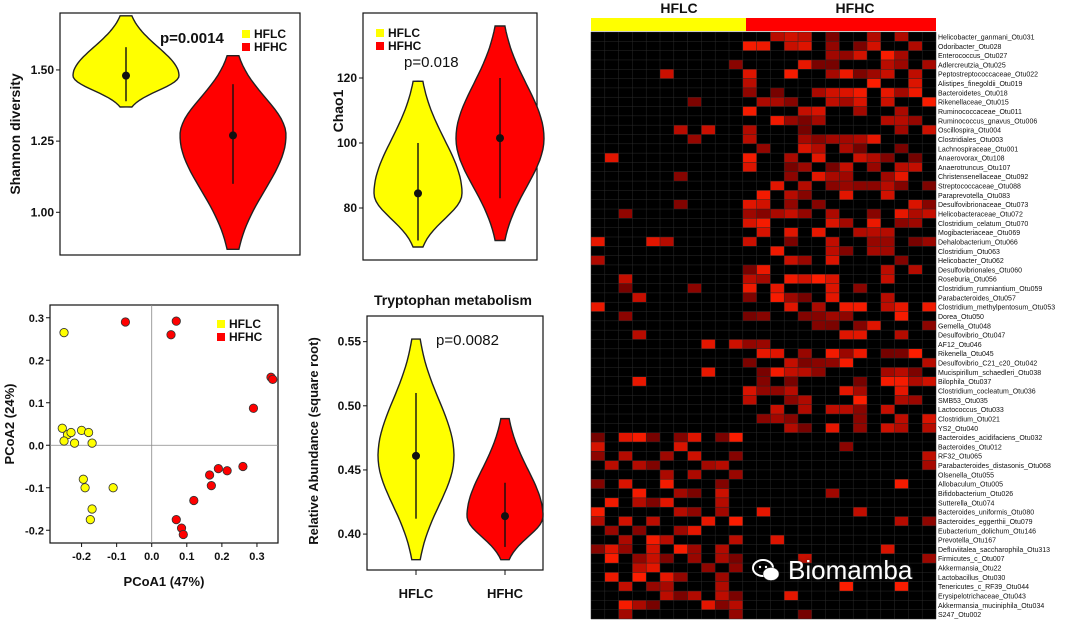 This screenshot has width=1080, height=621. Describe the element at coordinates (246, 337) in the screenshot. I see `pcoa-legend-label-hfhc: HFHC` at that location.